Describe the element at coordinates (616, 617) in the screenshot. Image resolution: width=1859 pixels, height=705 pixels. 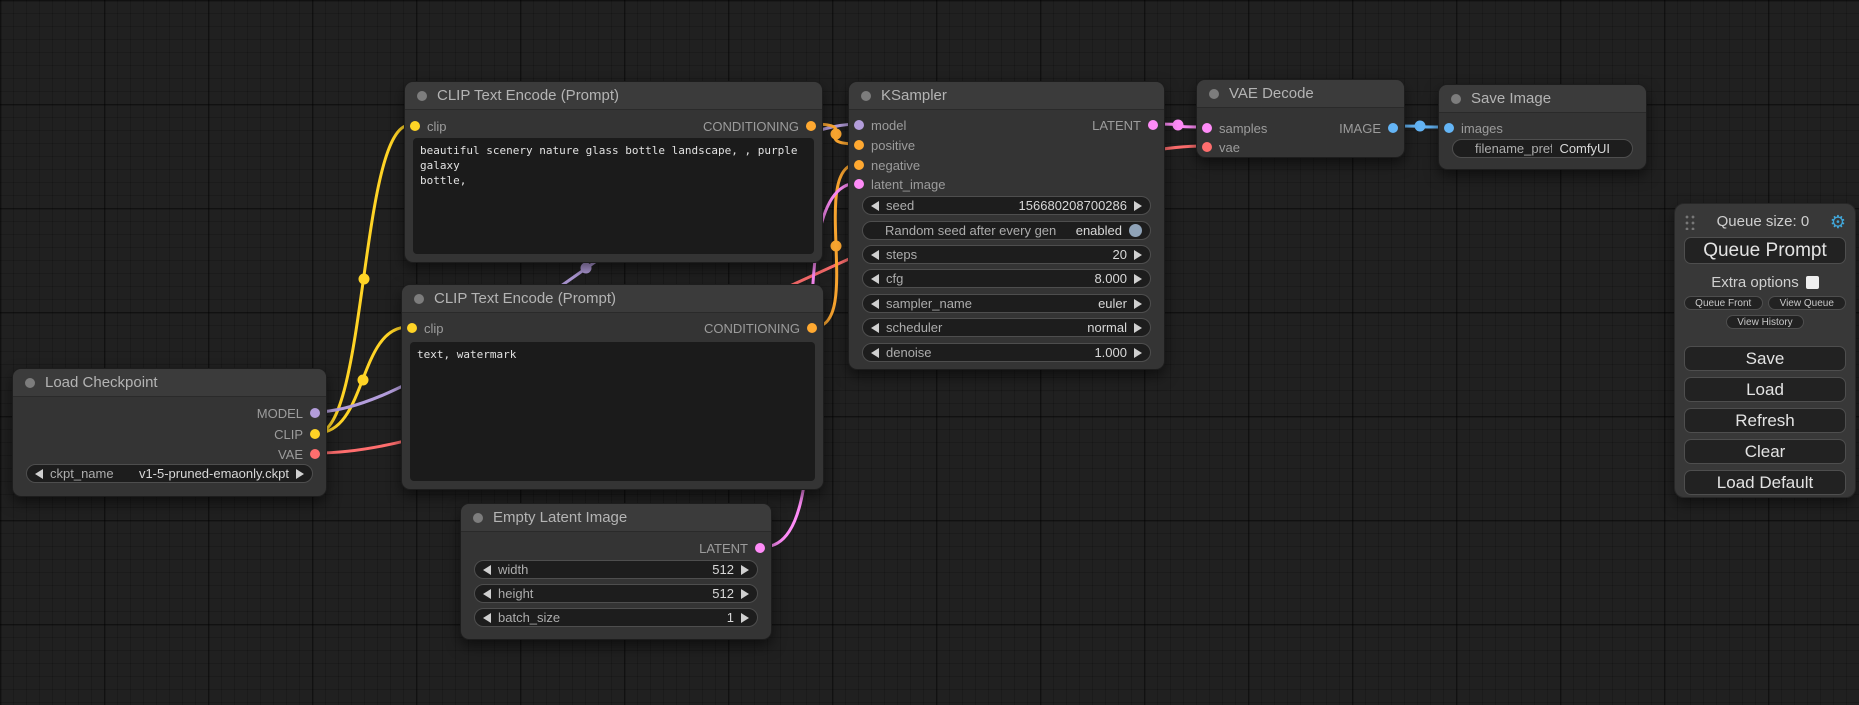
I see `batch-size-widget: batch_size 1` at that location.